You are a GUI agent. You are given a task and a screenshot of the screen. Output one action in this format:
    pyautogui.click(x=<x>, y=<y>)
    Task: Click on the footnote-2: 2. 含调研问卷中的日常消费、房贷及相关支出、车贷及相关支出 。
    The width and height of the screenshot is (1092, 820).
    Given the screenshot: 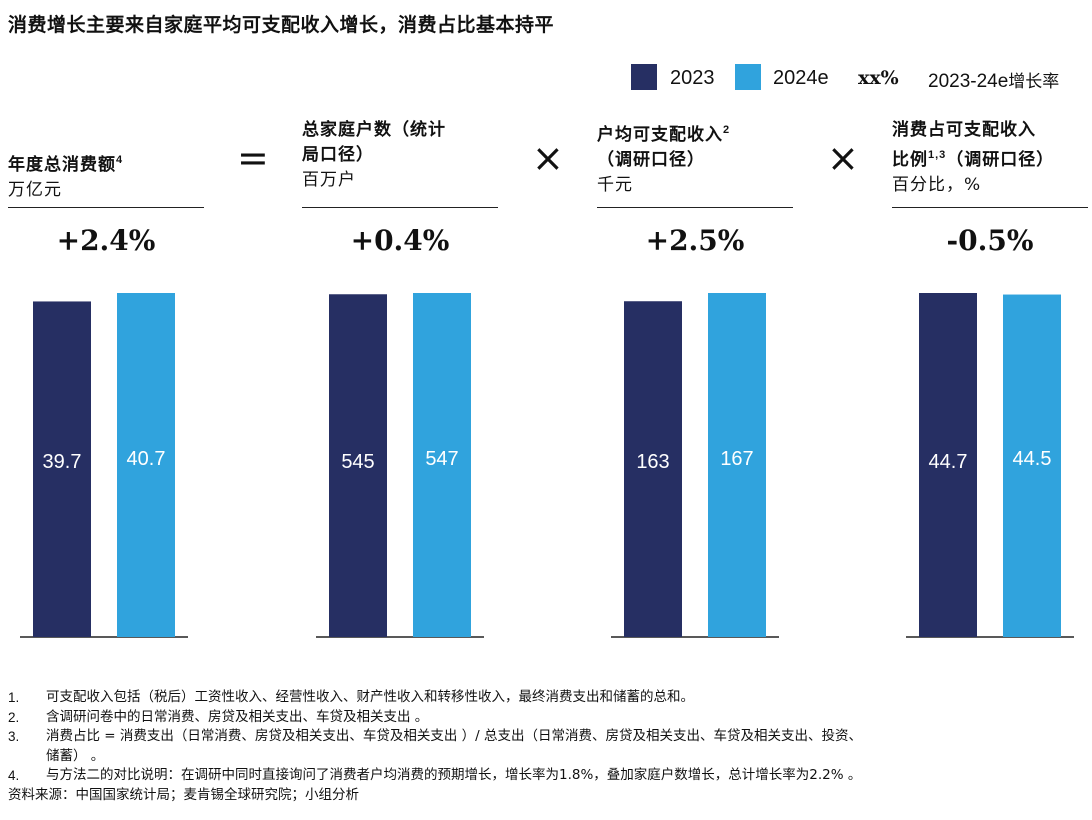 What is the action you would take?
    pyautogui.click(x=548, y=718)
    